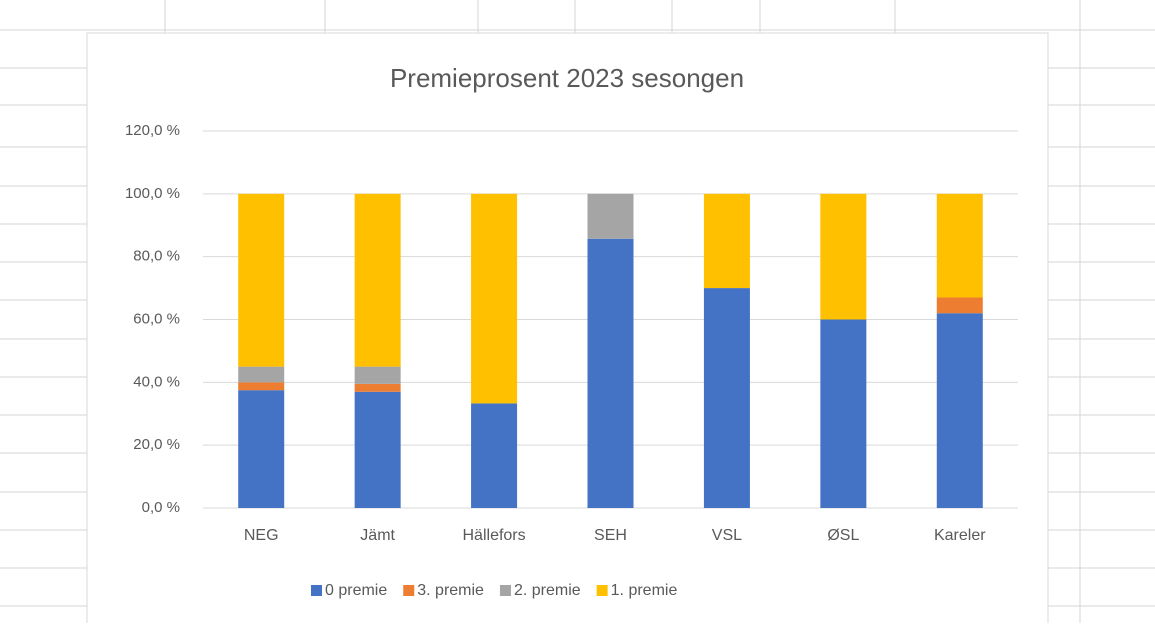 This screenshot has height=628, width=1155. What do you see at coordinates (152, 193) in the screenshot?
I see `y-tick-label: 100,0 %` at bounding box center [152, 193].